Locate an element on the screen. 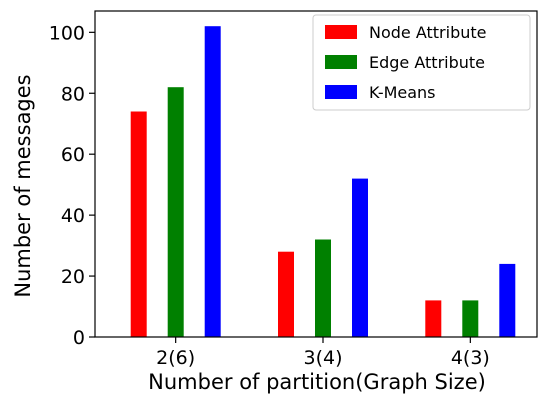 The width and height of the screenshot is (550, 404). y-tick-label: 100 is located at coordinates (67, 33).